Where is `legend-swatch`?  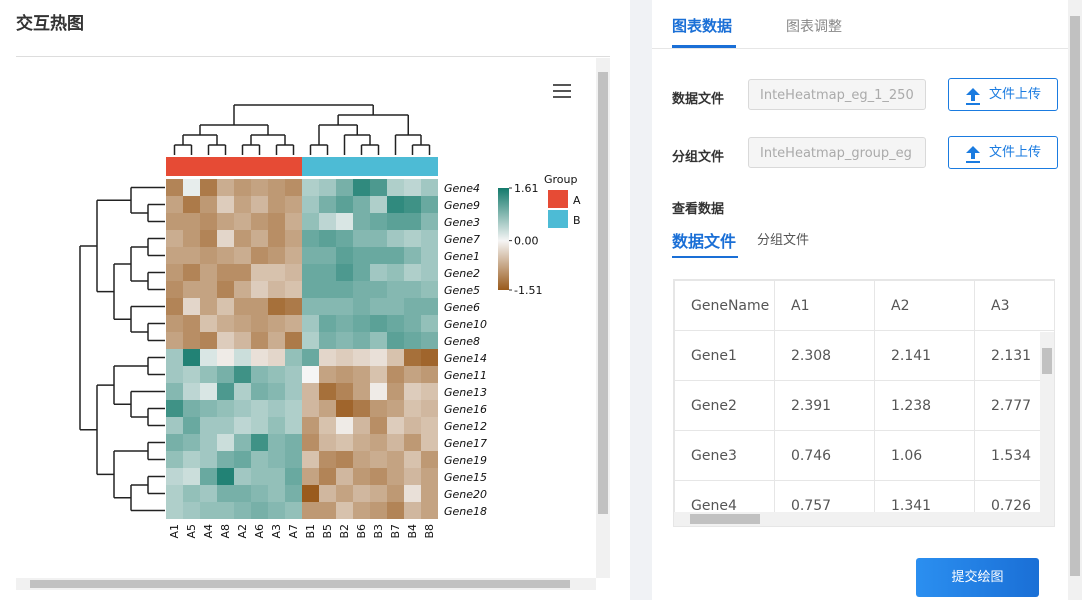
legend-swatch is located at coordinates (558, 219).